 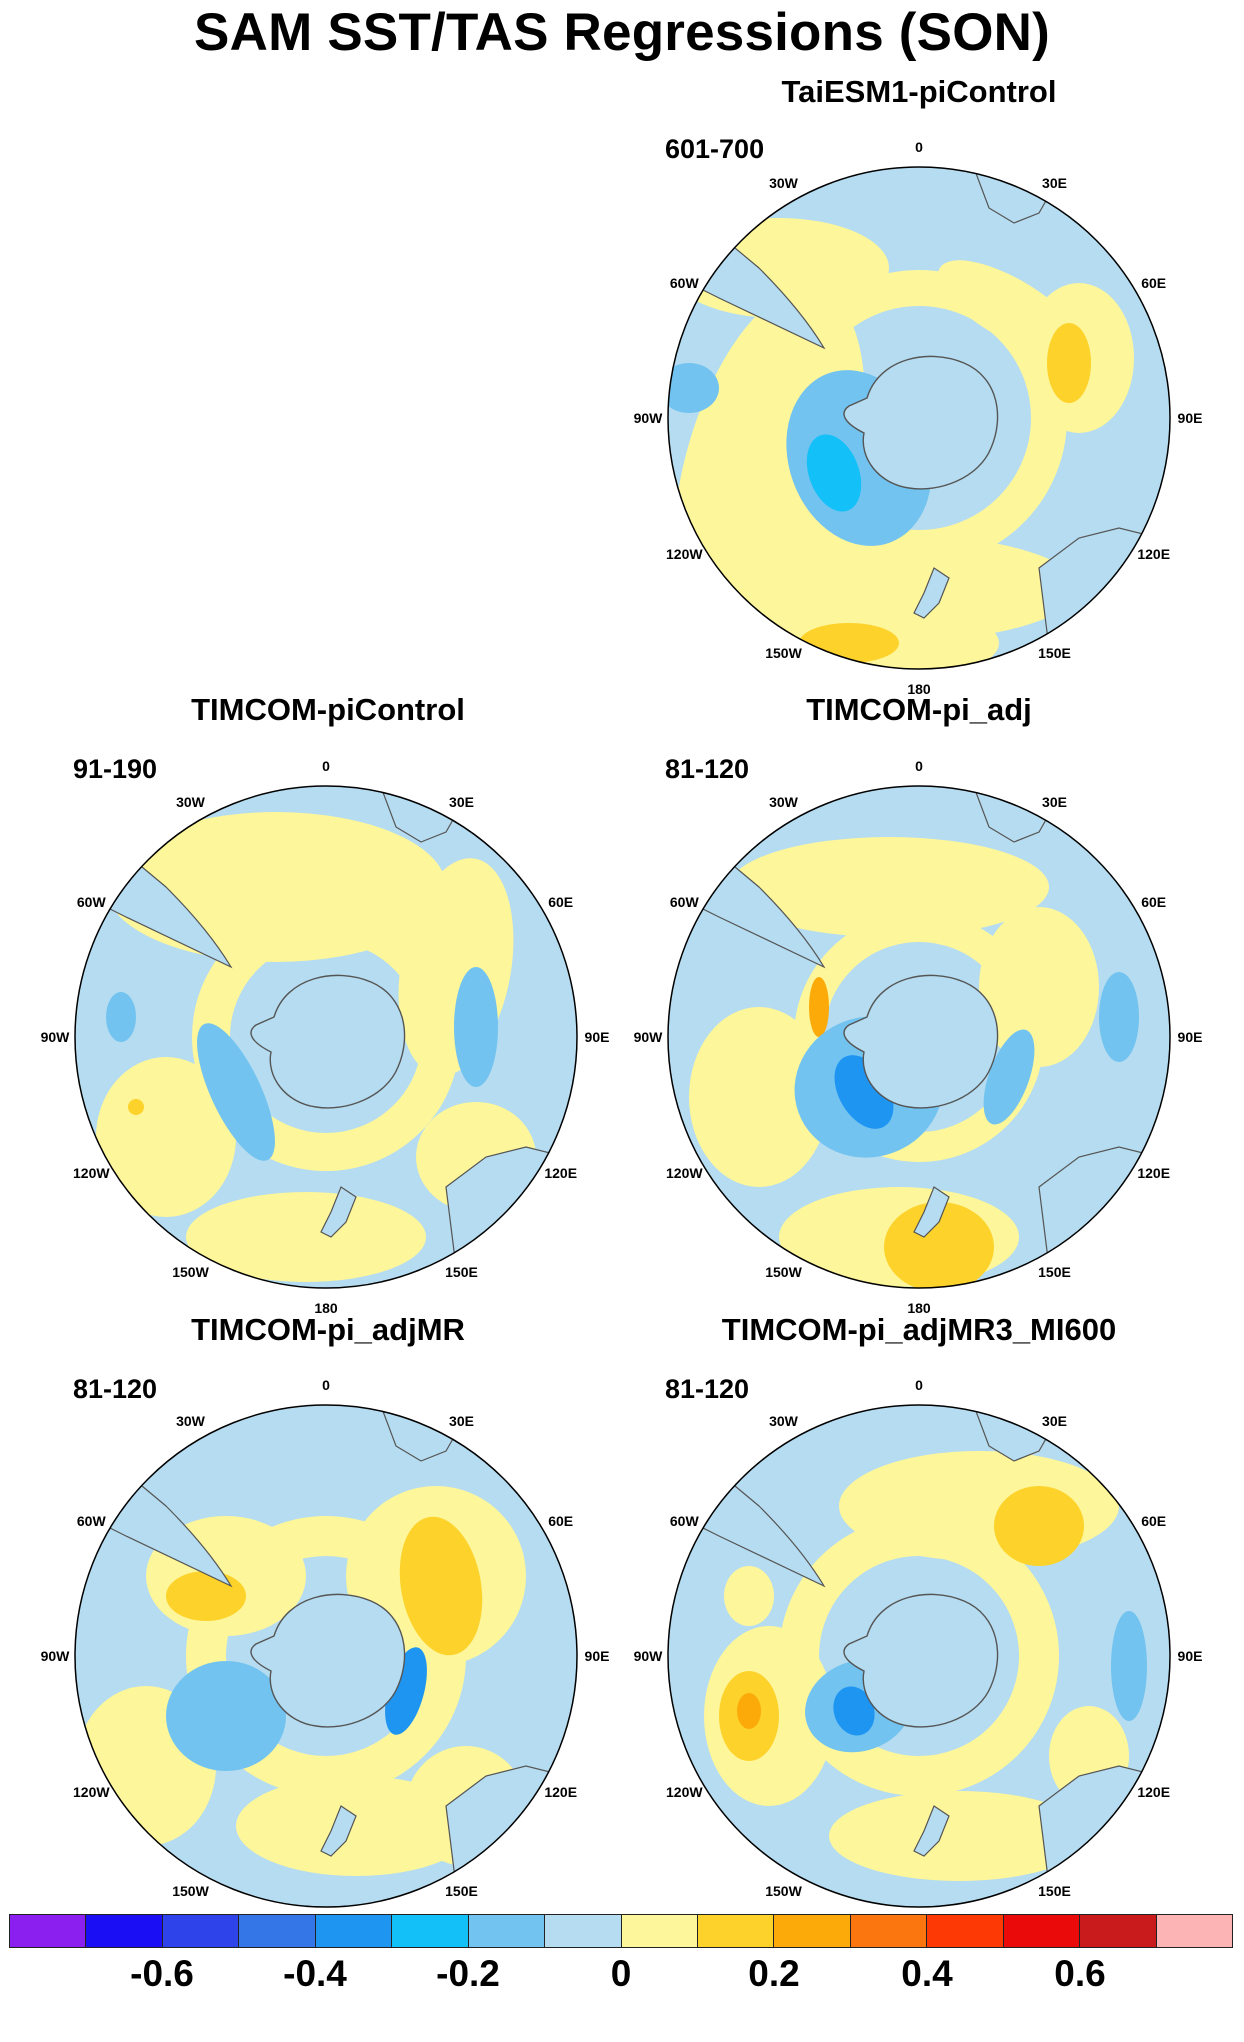 I want to click on colorbar-tick-label: -0.2, so click(x=468, y=1973).